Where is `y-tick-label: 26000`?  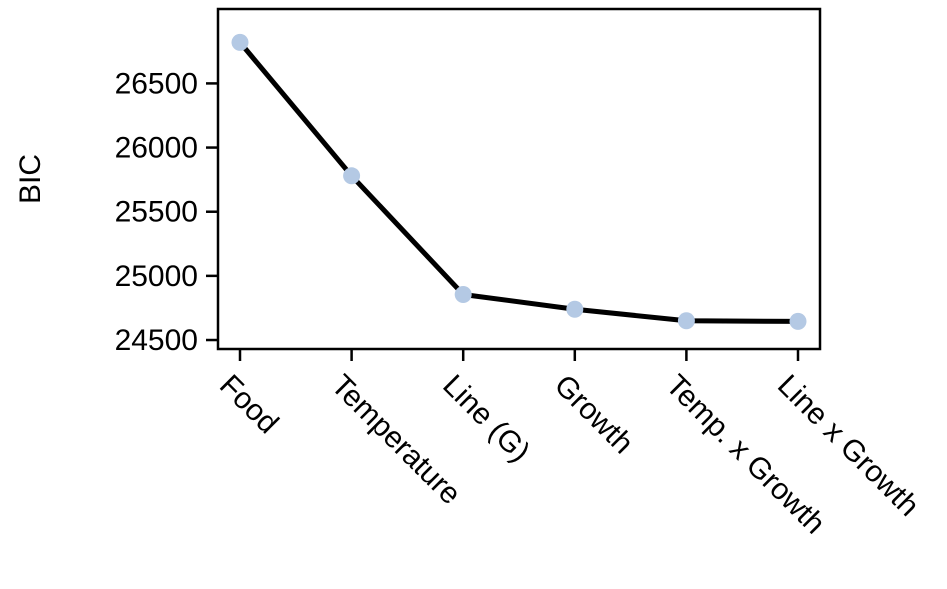
y-tick-label: 26000 is located at coordinates (156, 148).